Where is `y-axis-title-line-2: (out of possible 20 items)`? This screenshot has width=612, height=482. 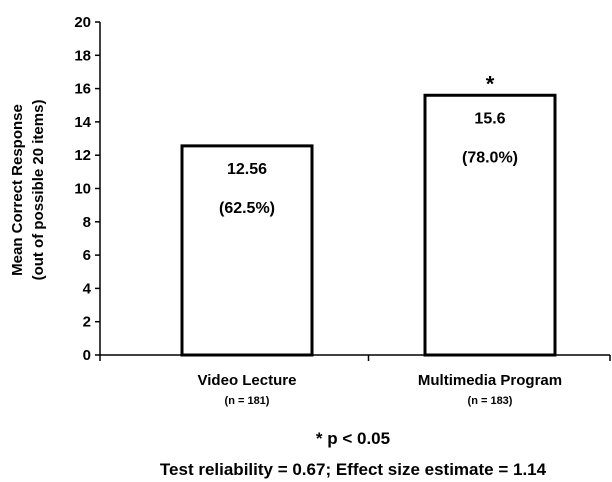
y-axis-title-line-2: (out of possible 20 items) is located at coordinates (38, 190).